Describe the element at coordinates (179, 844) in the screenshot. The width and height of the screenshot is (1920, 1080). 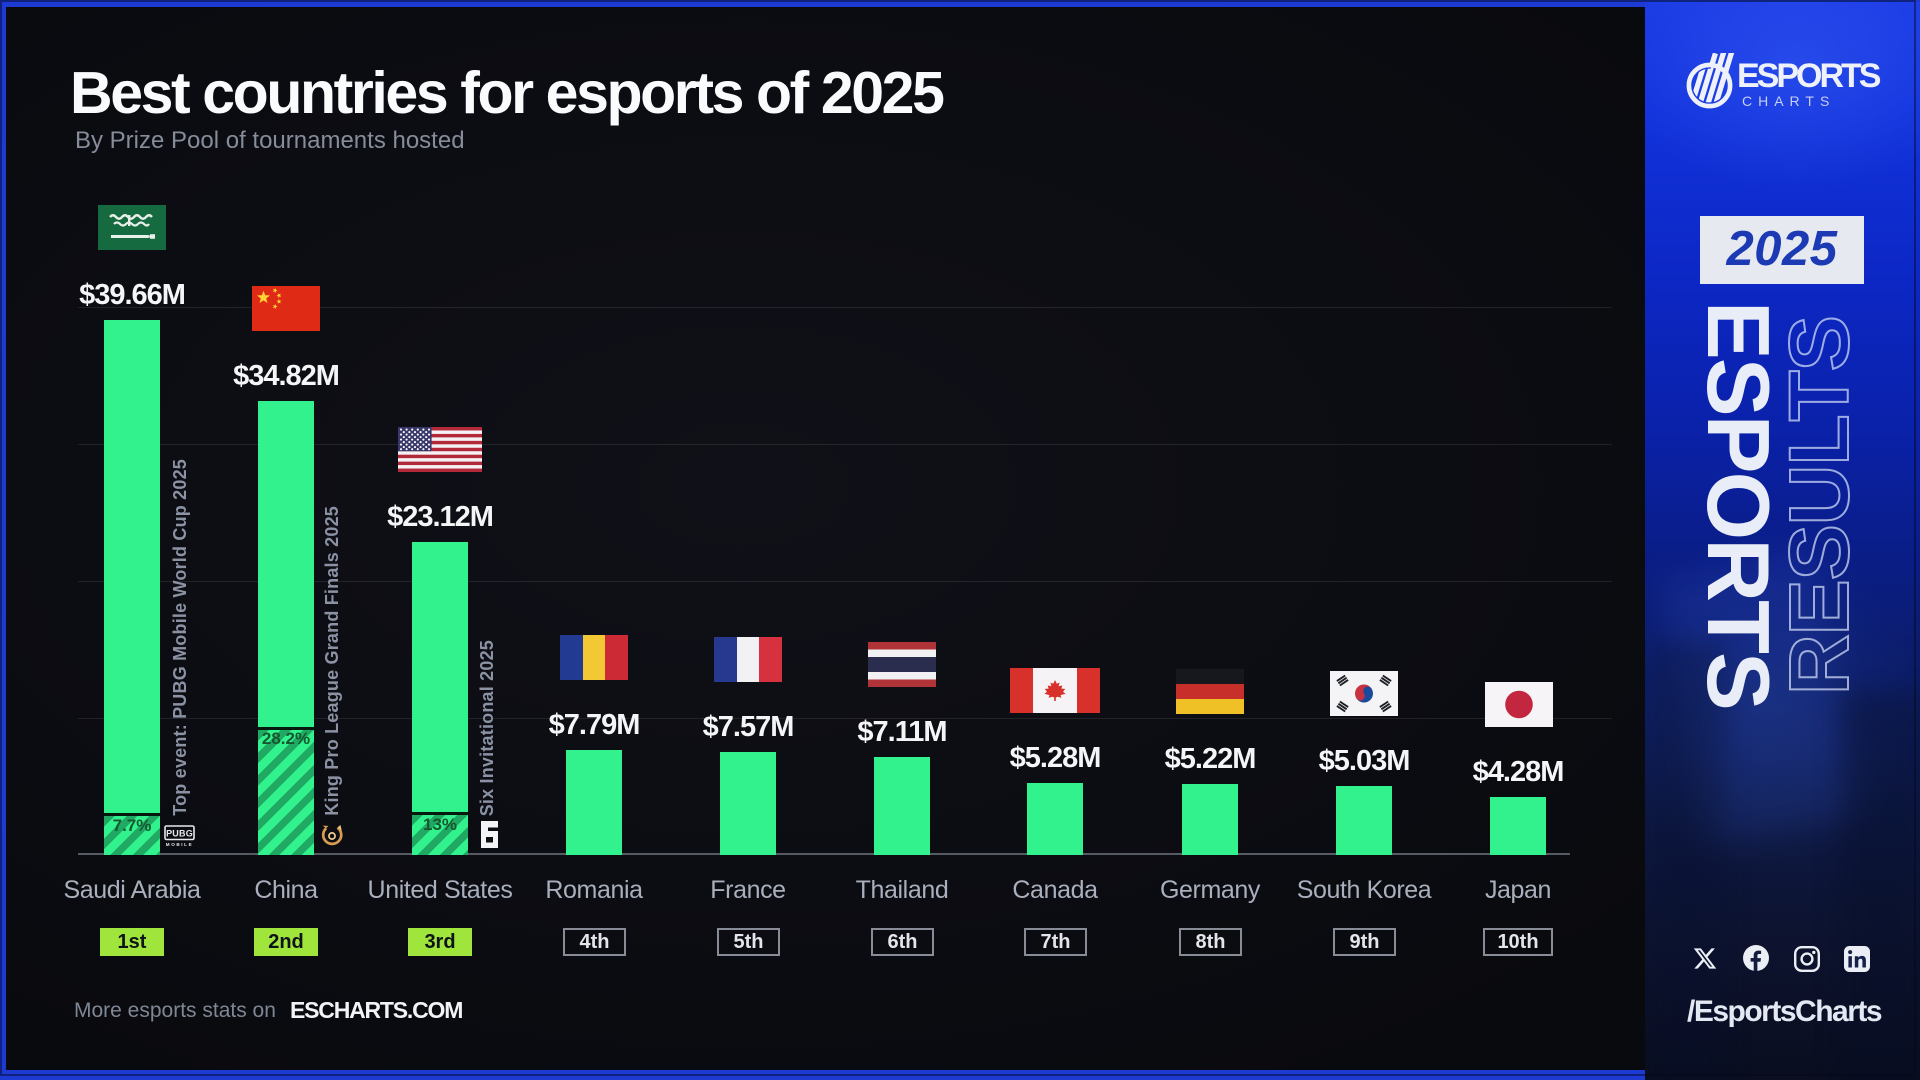
I see `svg-text: MOBILE` at that location.